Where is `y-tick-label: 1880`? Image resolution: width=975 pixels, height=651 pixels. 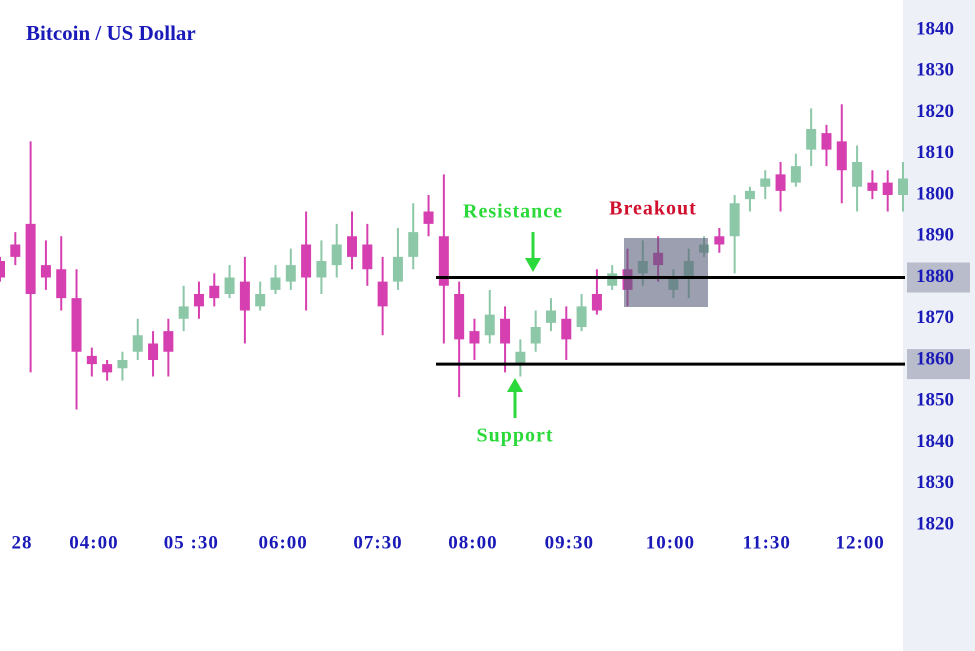
y-tick-label: 1880 is located at coordinates (935, 276).